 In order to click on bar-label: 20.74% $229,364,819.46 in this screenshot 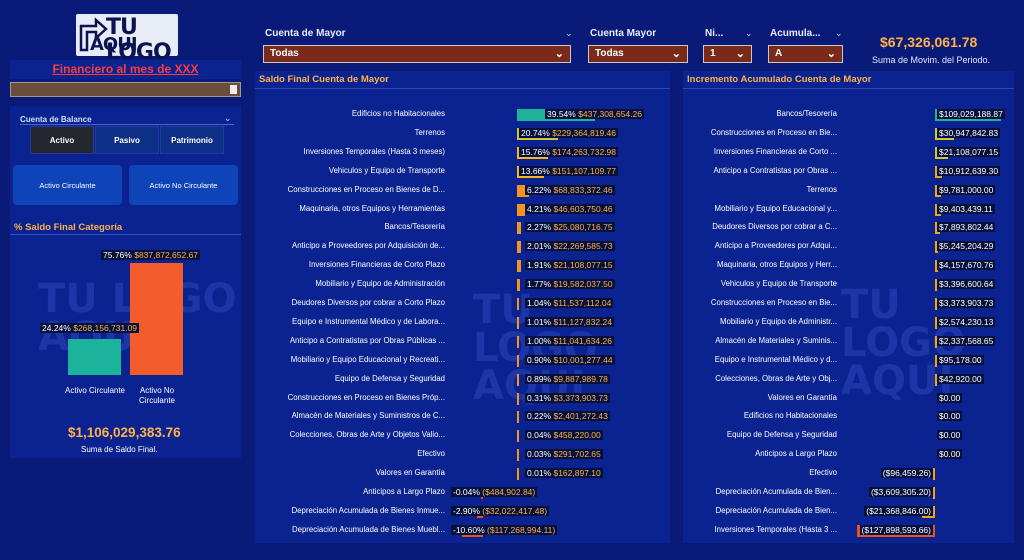, I will do `click(569, 132)`.